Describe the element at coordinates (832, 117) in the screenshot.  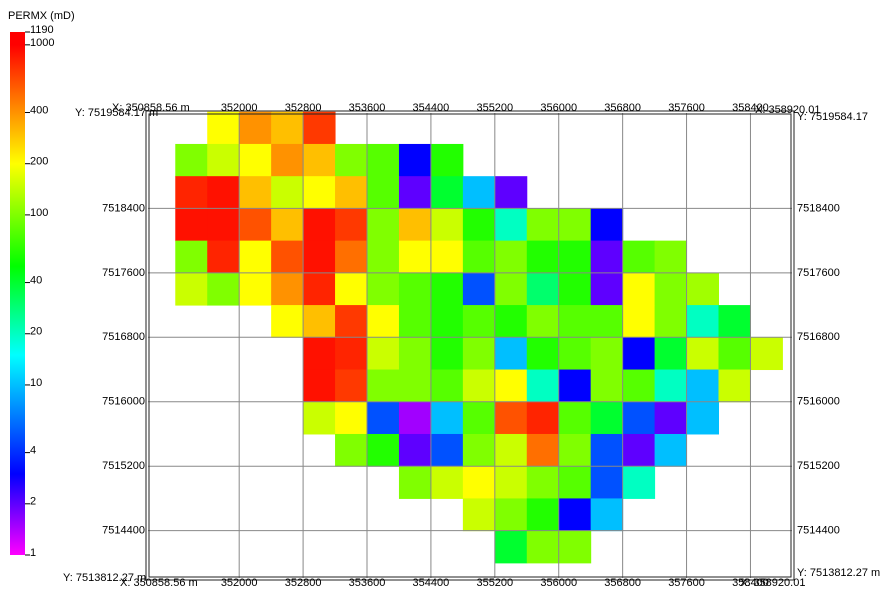
I see `corner-label: Y: 7519584.17` at that location.